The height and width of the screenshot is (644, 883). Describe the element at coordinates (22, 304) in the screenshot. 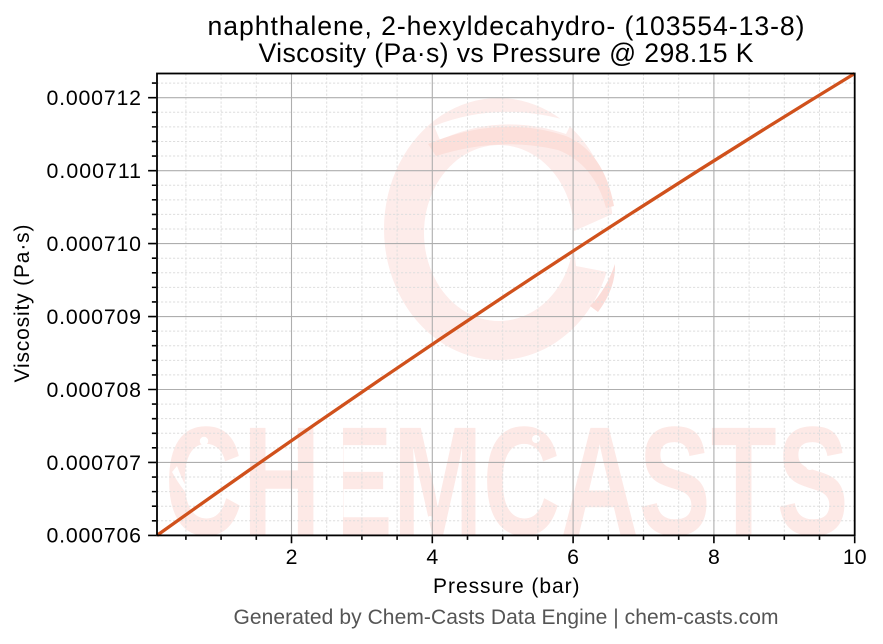

I see `svg-text: Viscosity (Pa·s)` at that location.